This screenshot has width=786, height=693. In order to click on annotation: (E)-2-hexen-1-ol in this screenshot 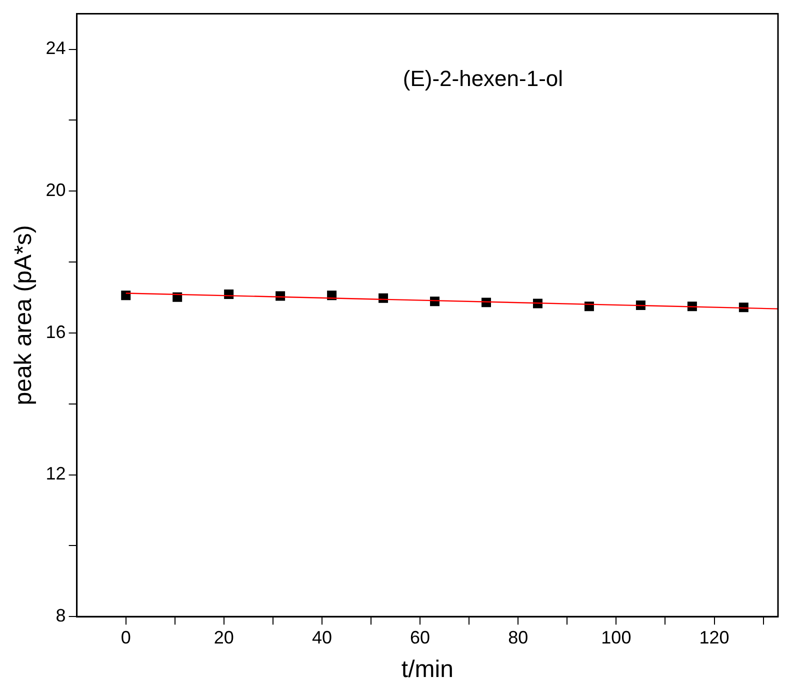, I will do `click(483, 79)`.